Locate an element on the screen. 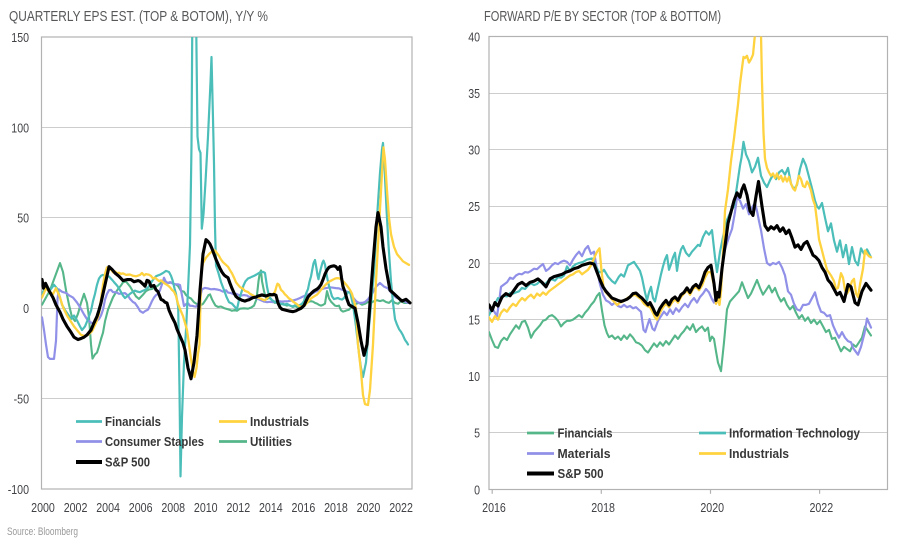  svg-text: 40 is located at coordinates (474, 36).